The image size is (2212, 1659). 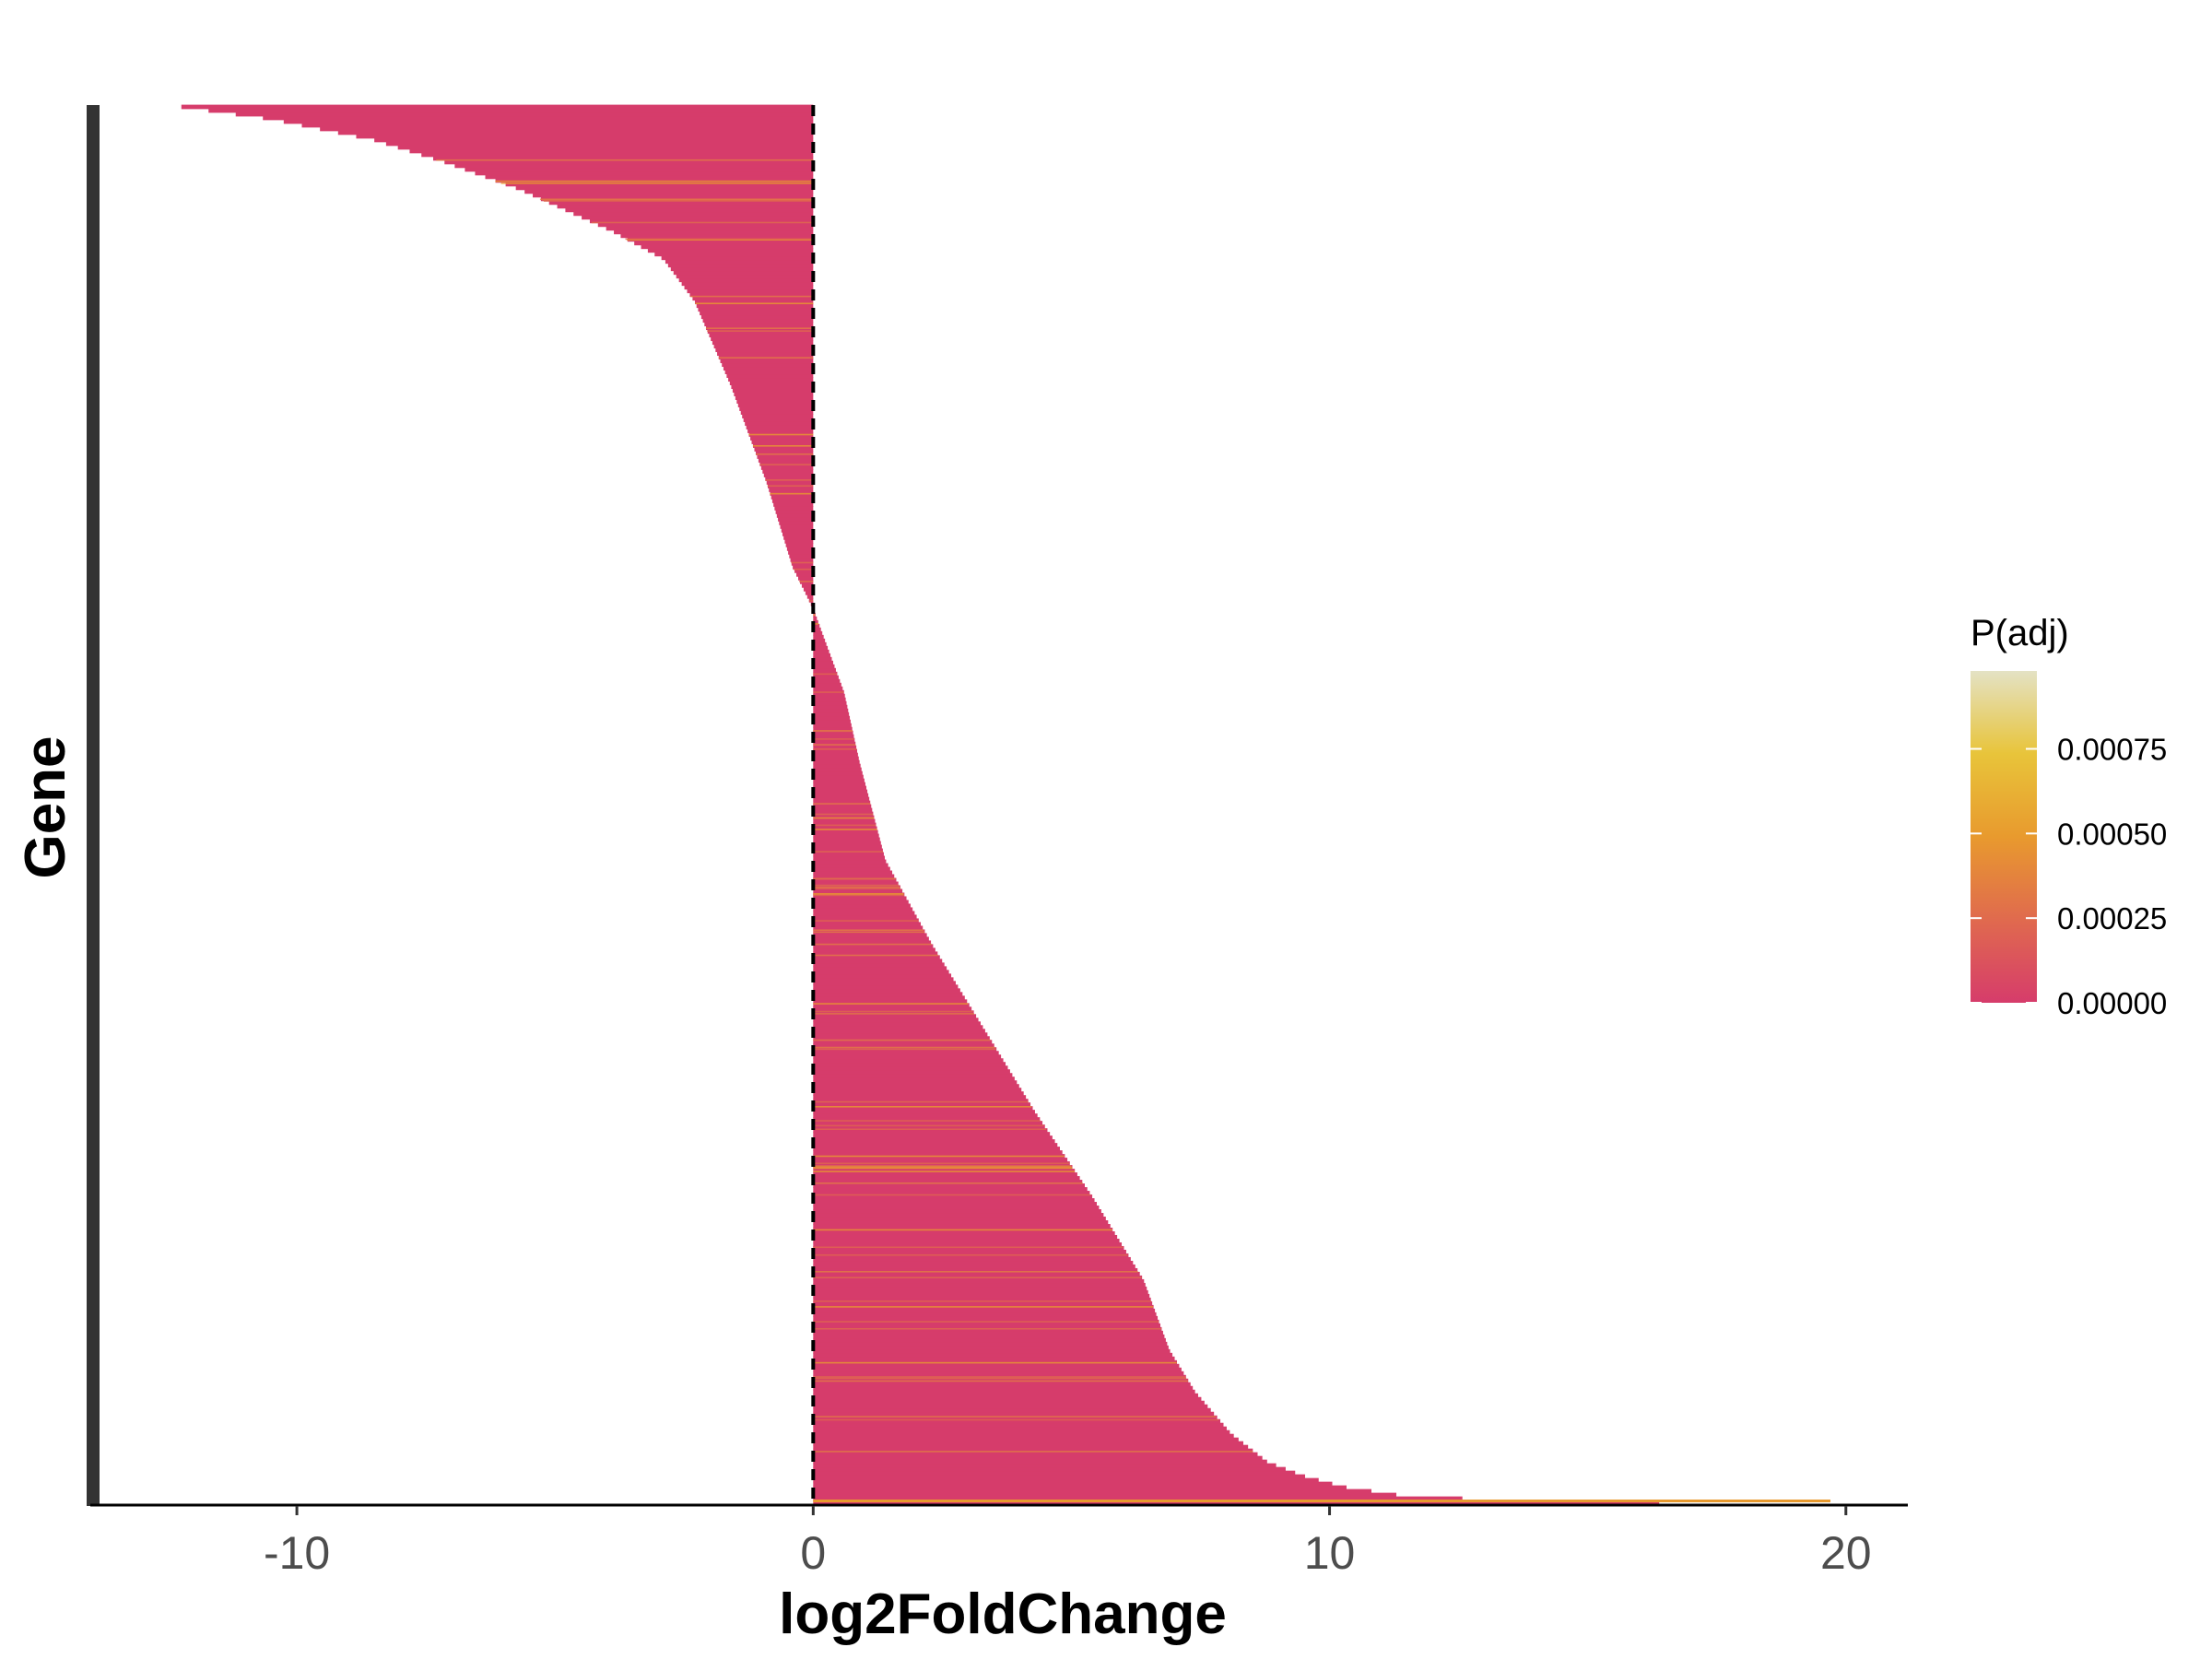 What do you see at coordinates (1330, 1553) in the screenshot?
I see `x-tick-label: 10` at bounding box center [1330, 1553].